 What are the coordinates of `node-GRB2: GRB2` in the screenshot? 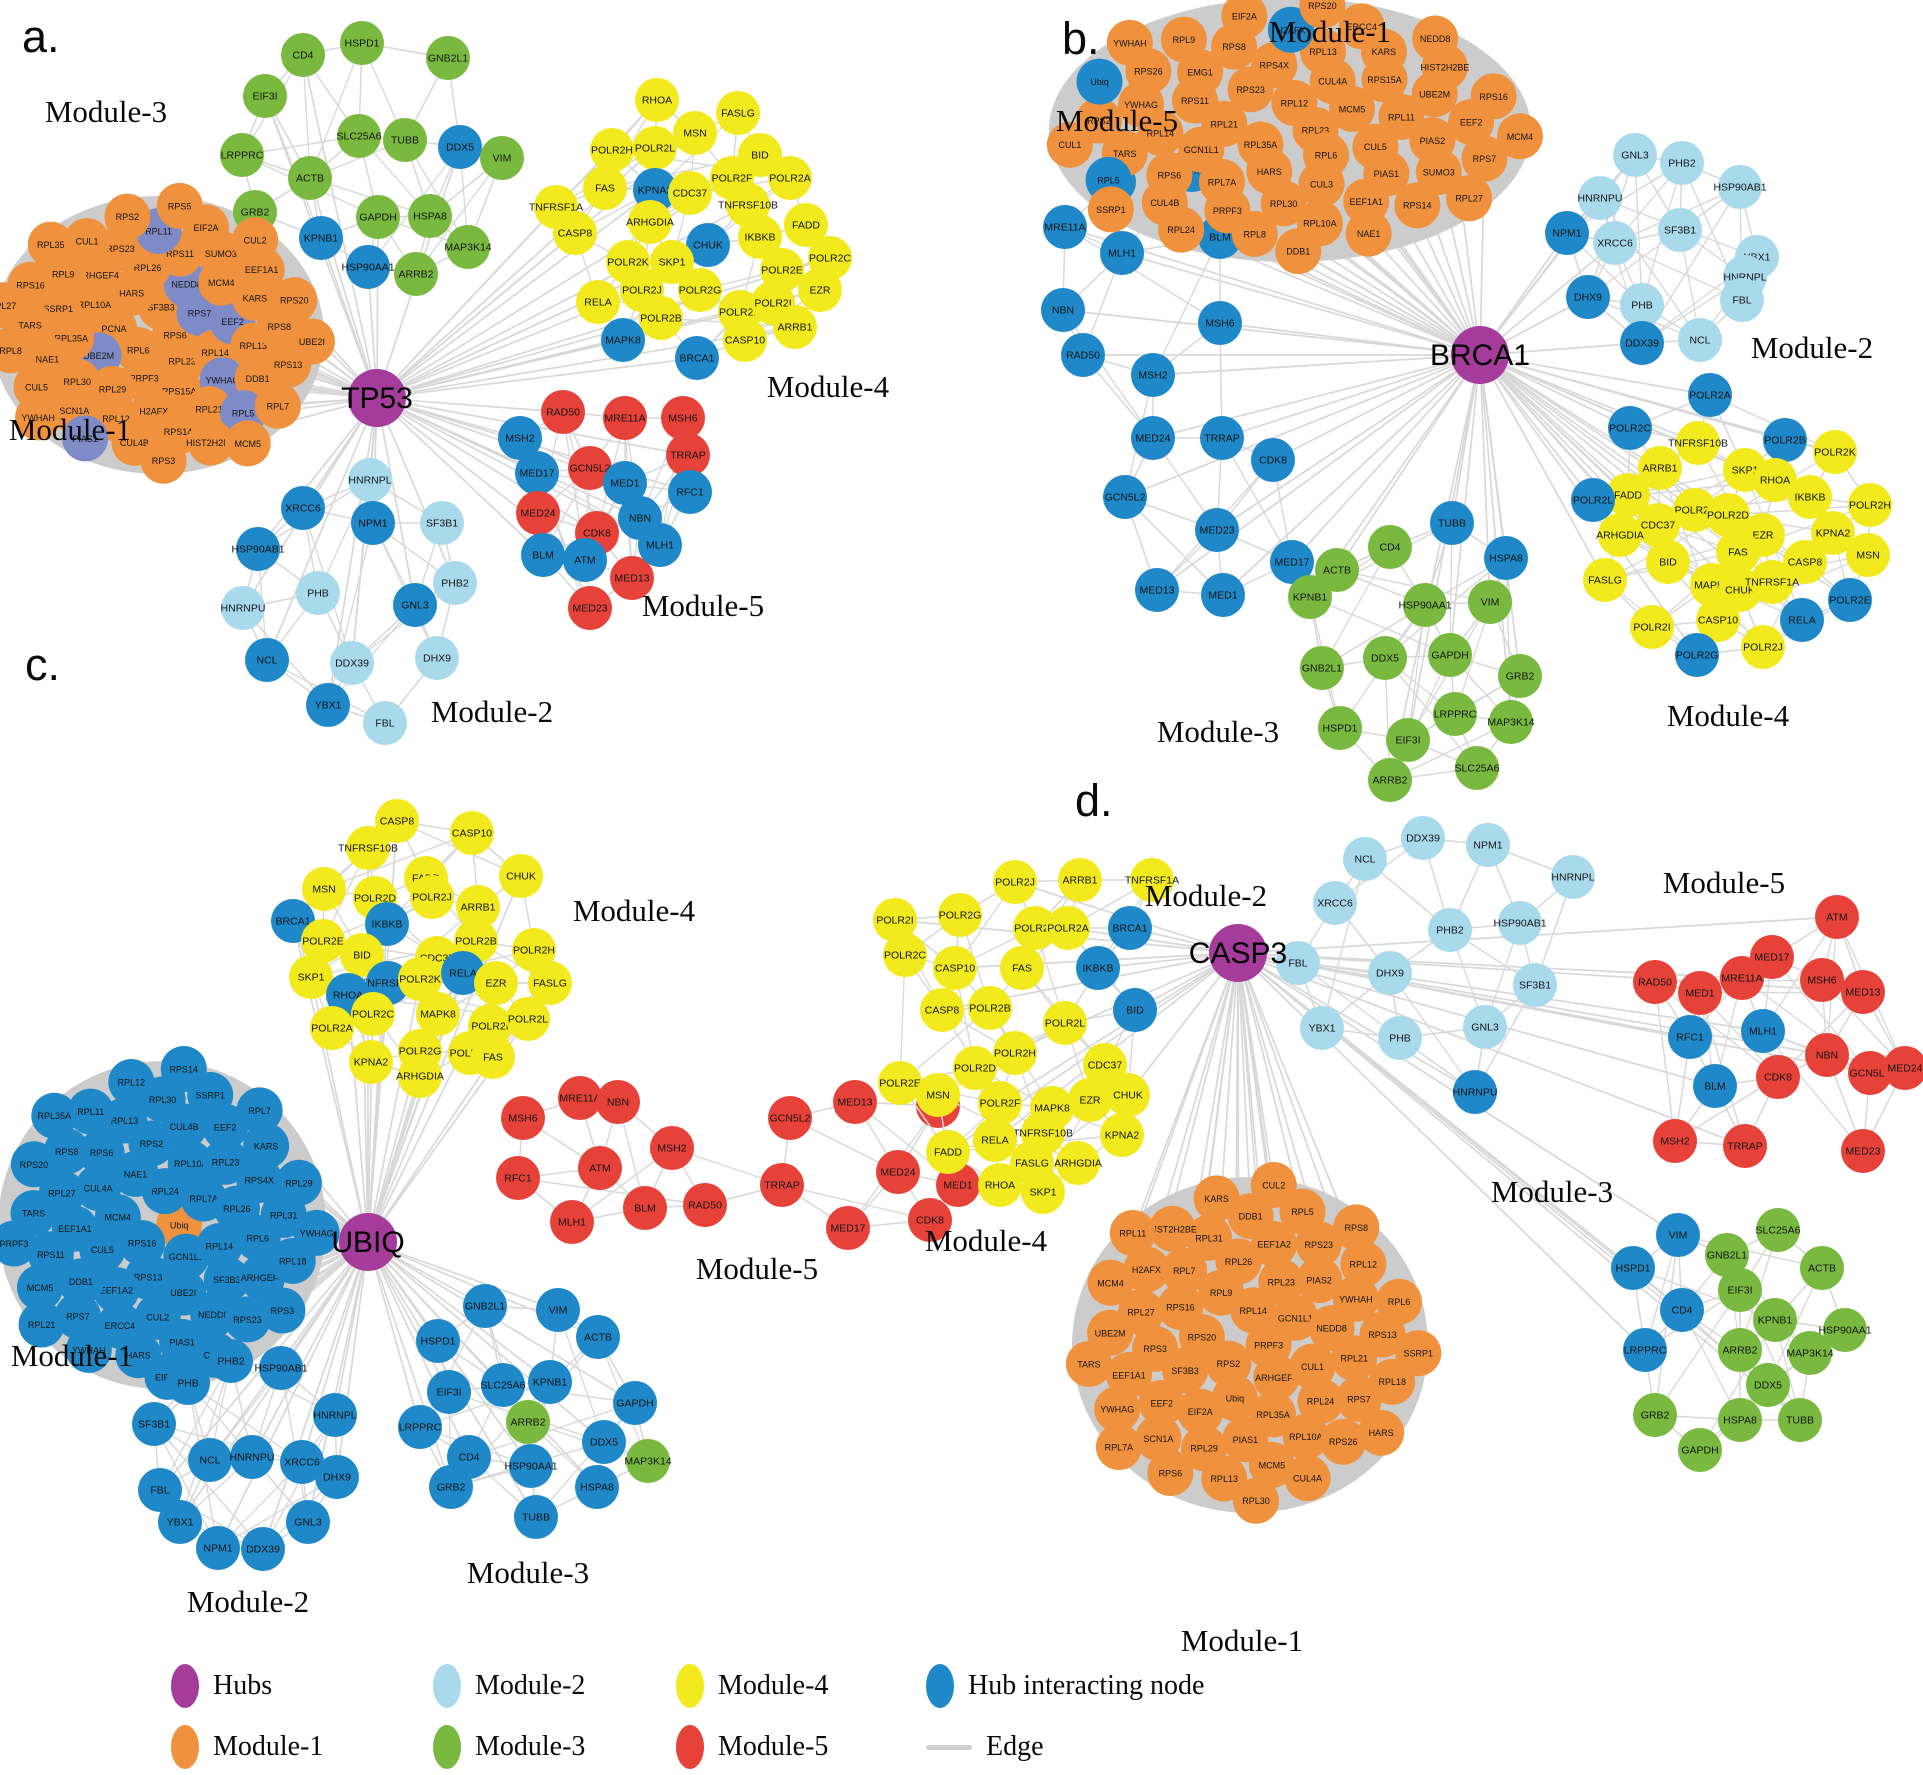 It's located at (1520, 676).